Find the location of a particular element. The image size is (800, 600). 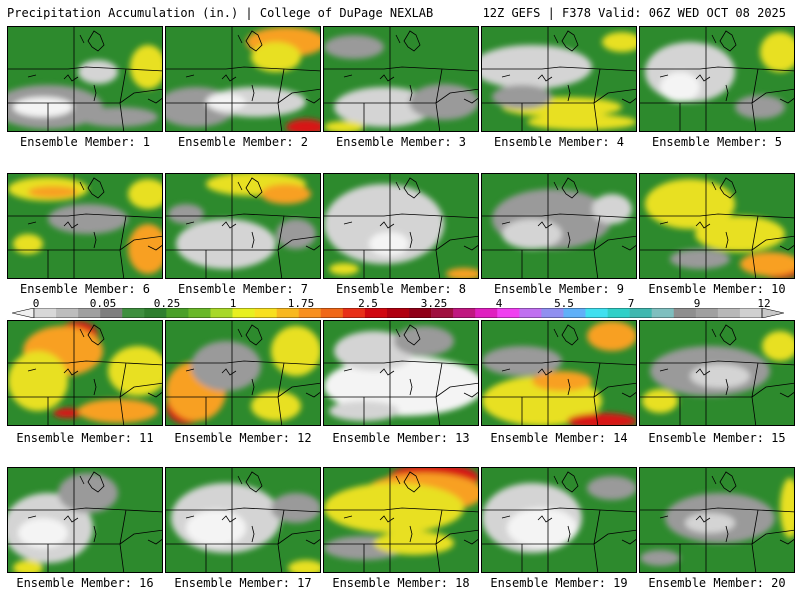

colorbar-tick-label: 12 is located at coordinates (764, 303).